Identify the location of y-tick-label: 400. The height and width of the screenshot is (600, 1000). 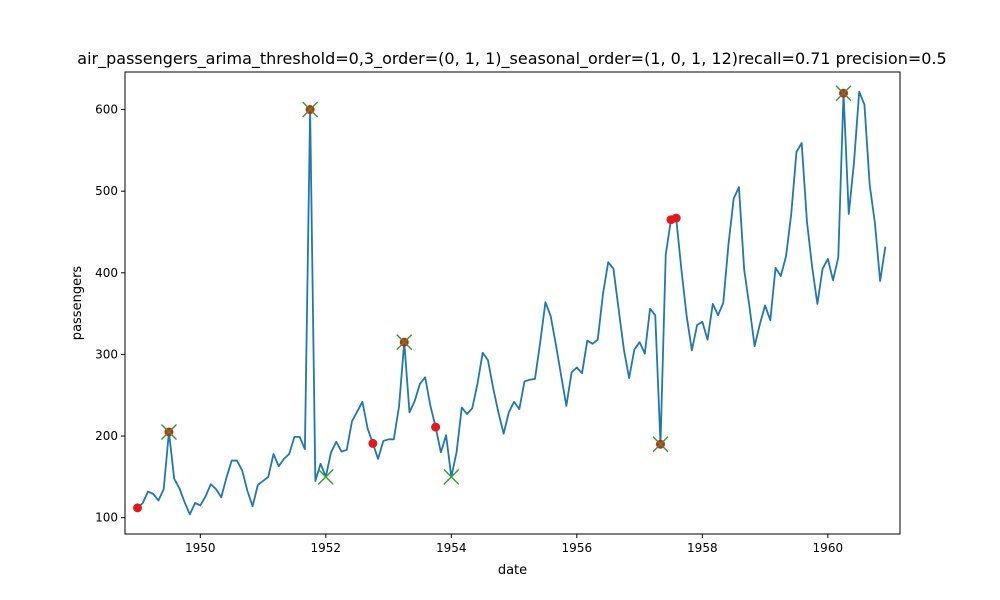
(106, 273).